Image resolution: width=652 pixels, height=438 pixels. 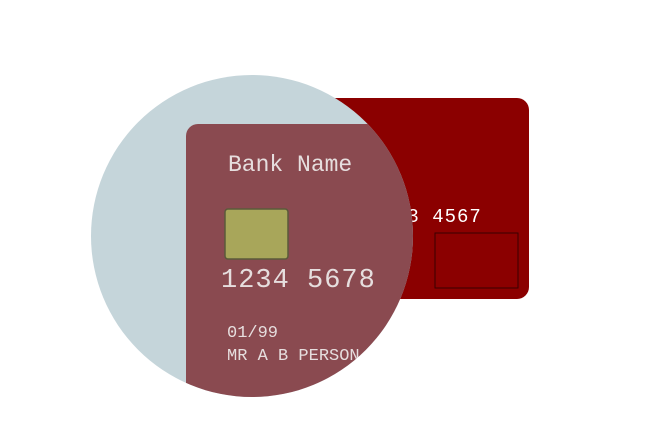 I want to click on chip-icon, so click(x=256, y=234).